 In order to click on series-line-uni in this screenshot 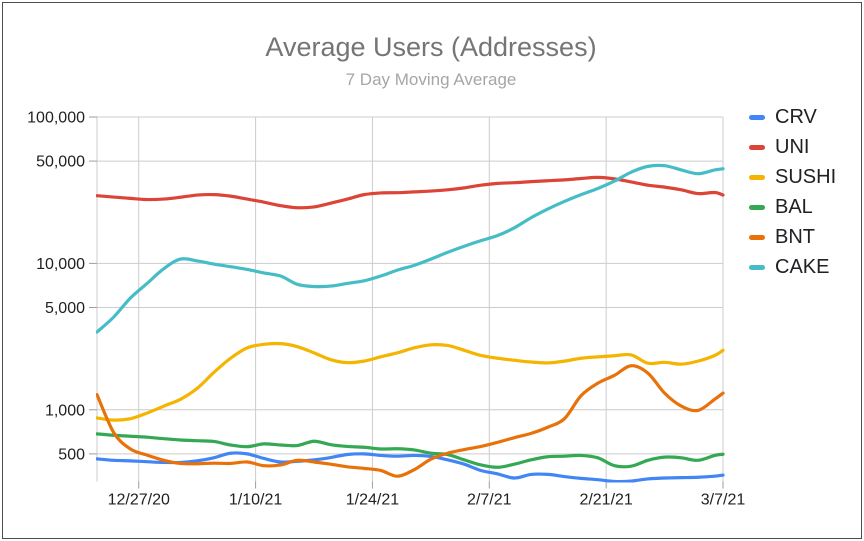, I will do `click(410, 192)`.